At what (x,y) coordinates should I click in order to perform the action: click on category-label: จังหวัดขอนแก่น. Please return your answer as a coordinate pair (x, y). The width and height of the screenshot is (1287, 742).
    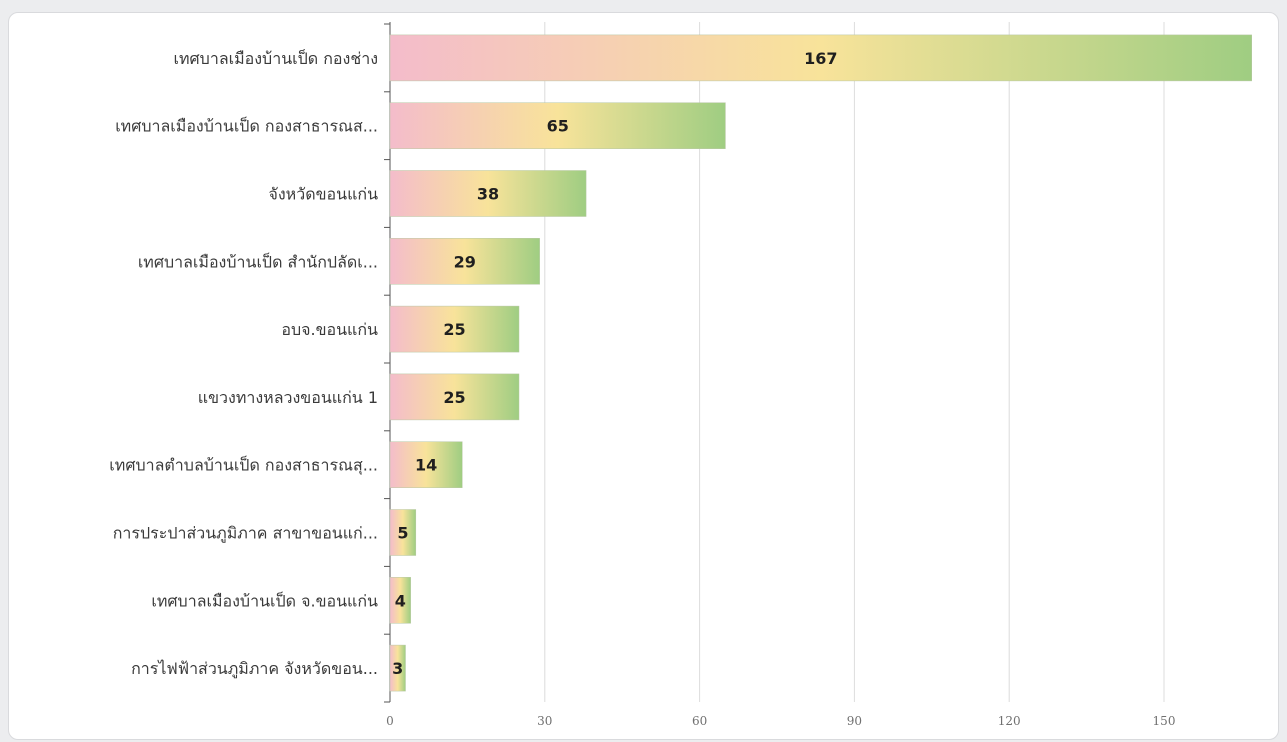
    Looking at the image, I should click on (323, 194).